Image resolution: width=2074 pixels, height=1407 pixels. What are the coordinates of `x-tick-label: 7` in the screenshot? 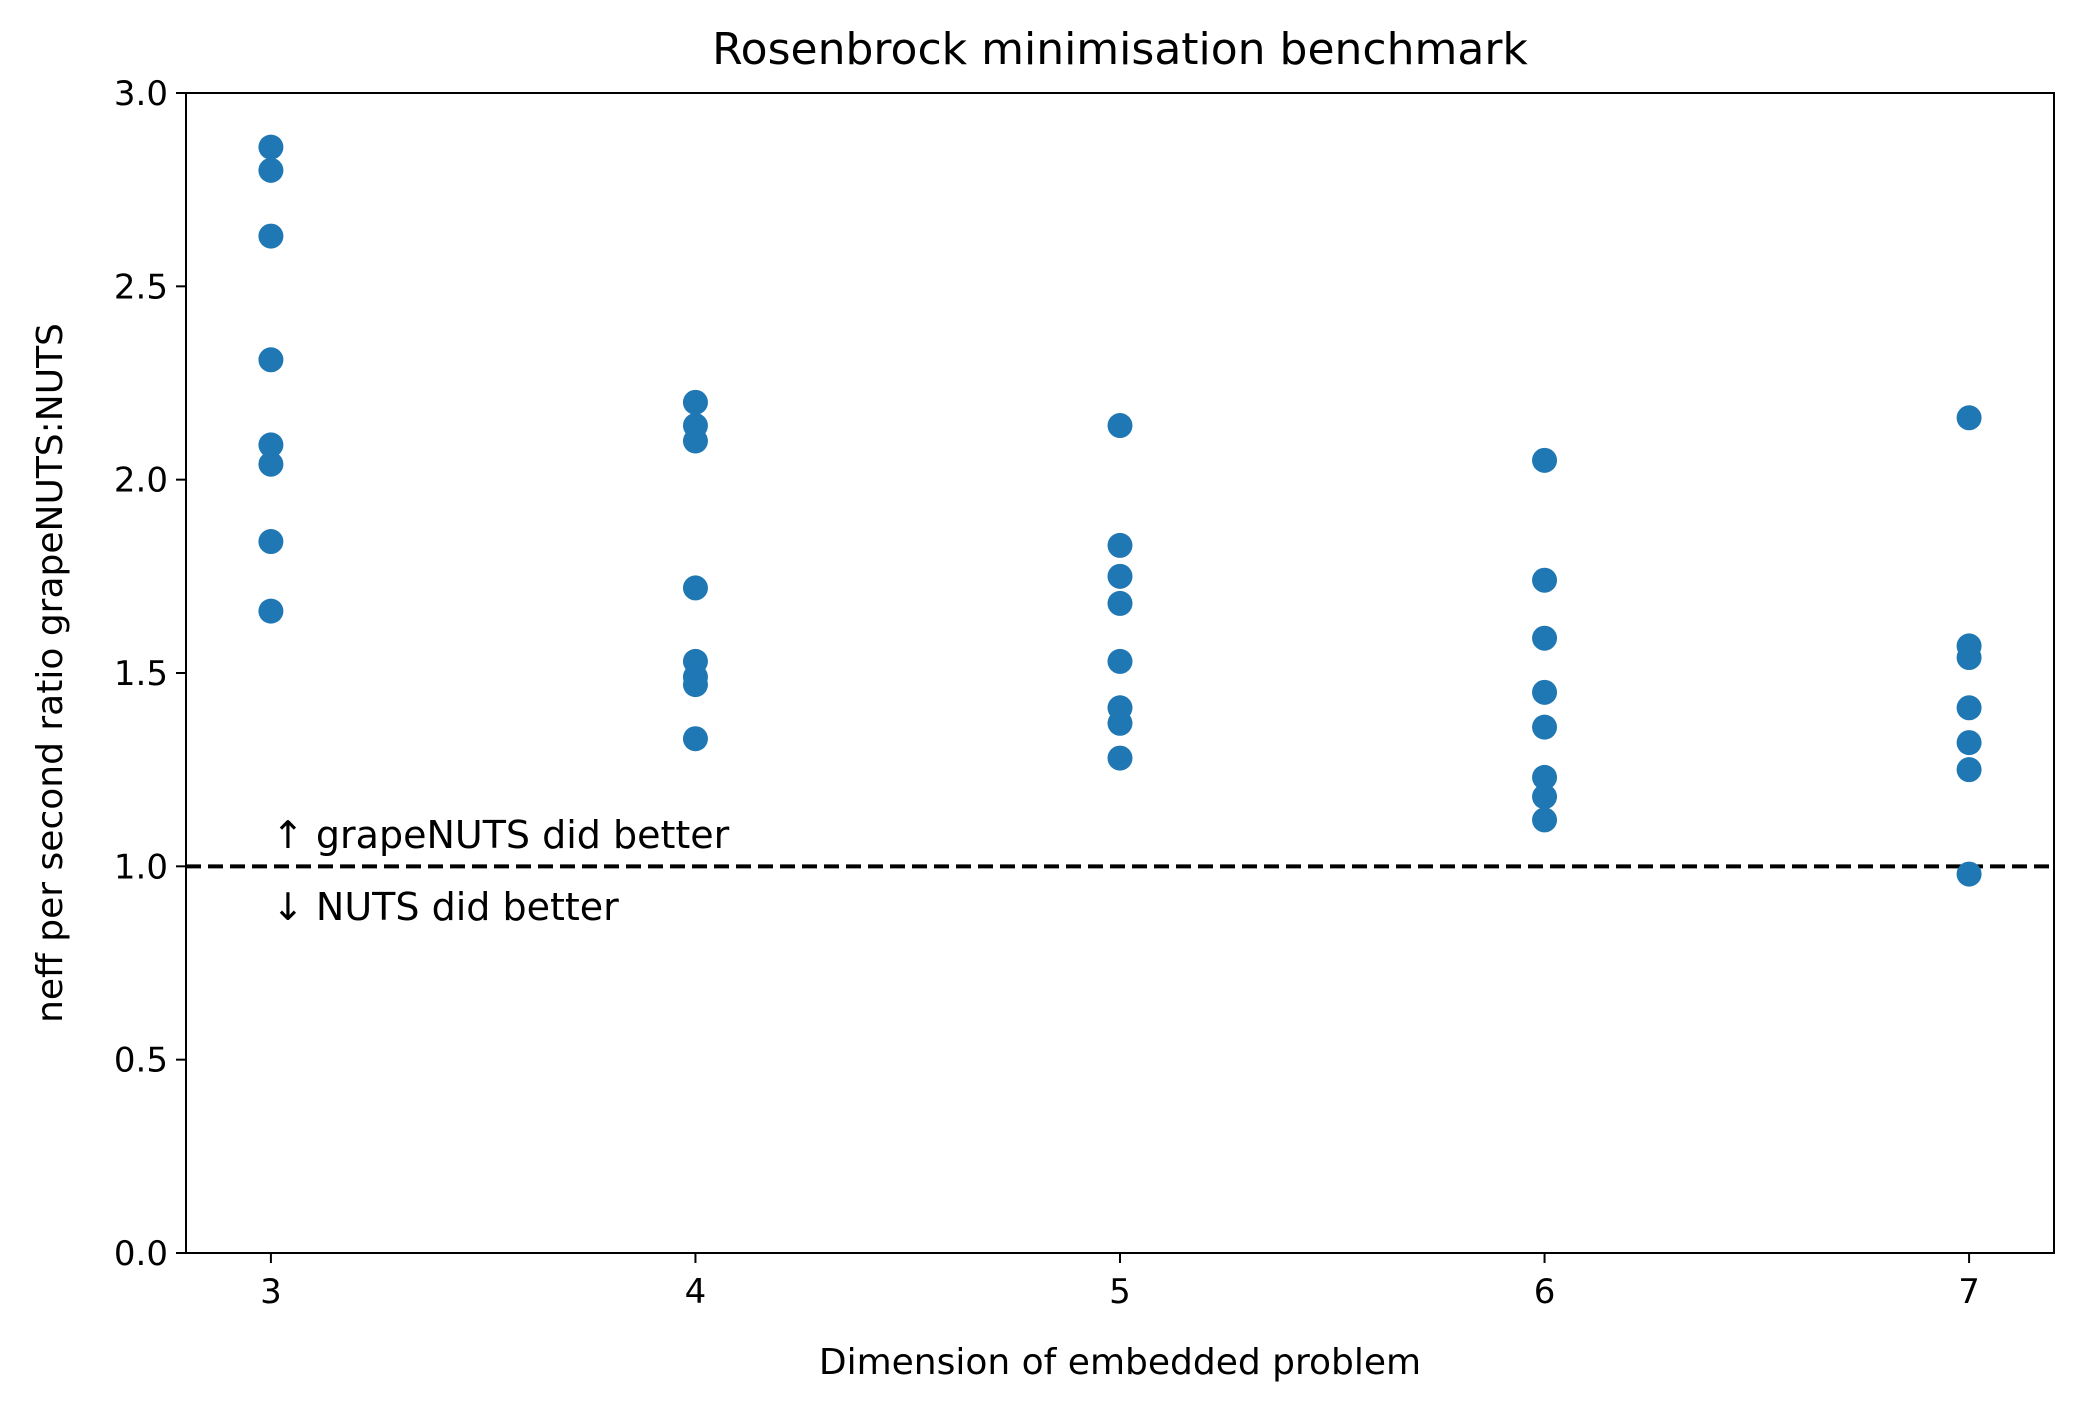 It's located at (1969, 1292).